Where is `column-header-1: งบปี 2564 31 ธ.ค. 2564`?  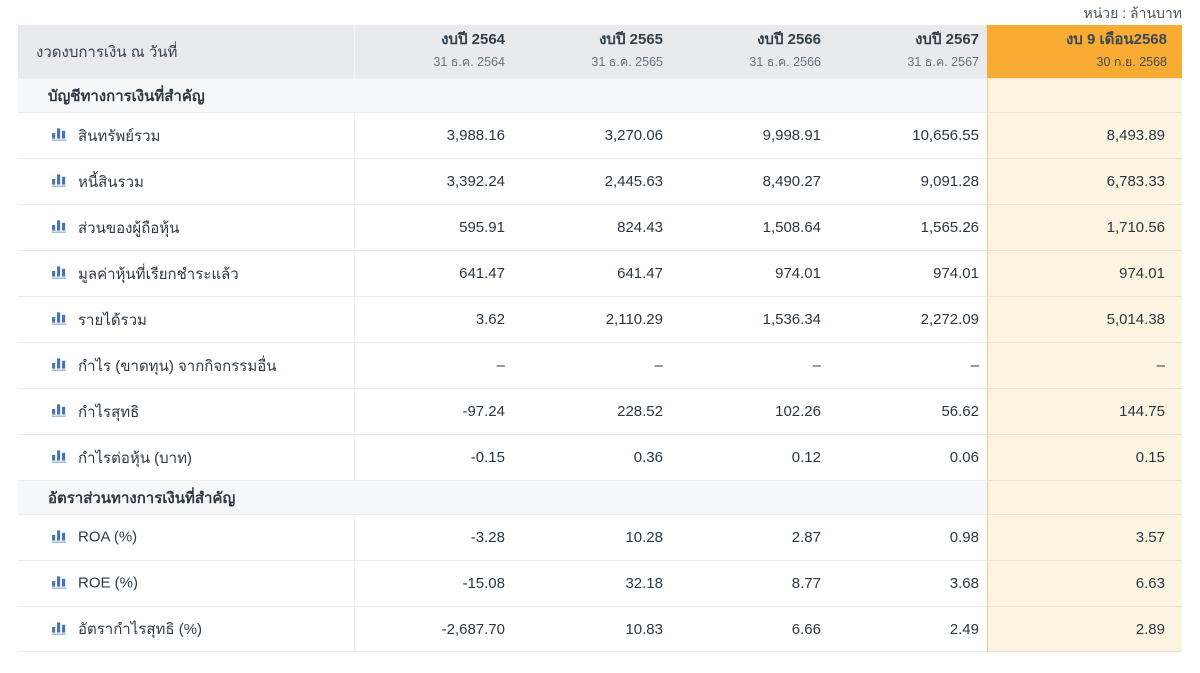 column-header-1: งบปี 2564 31 ธ.ค. 2564 is located at coordinates (434, 51).